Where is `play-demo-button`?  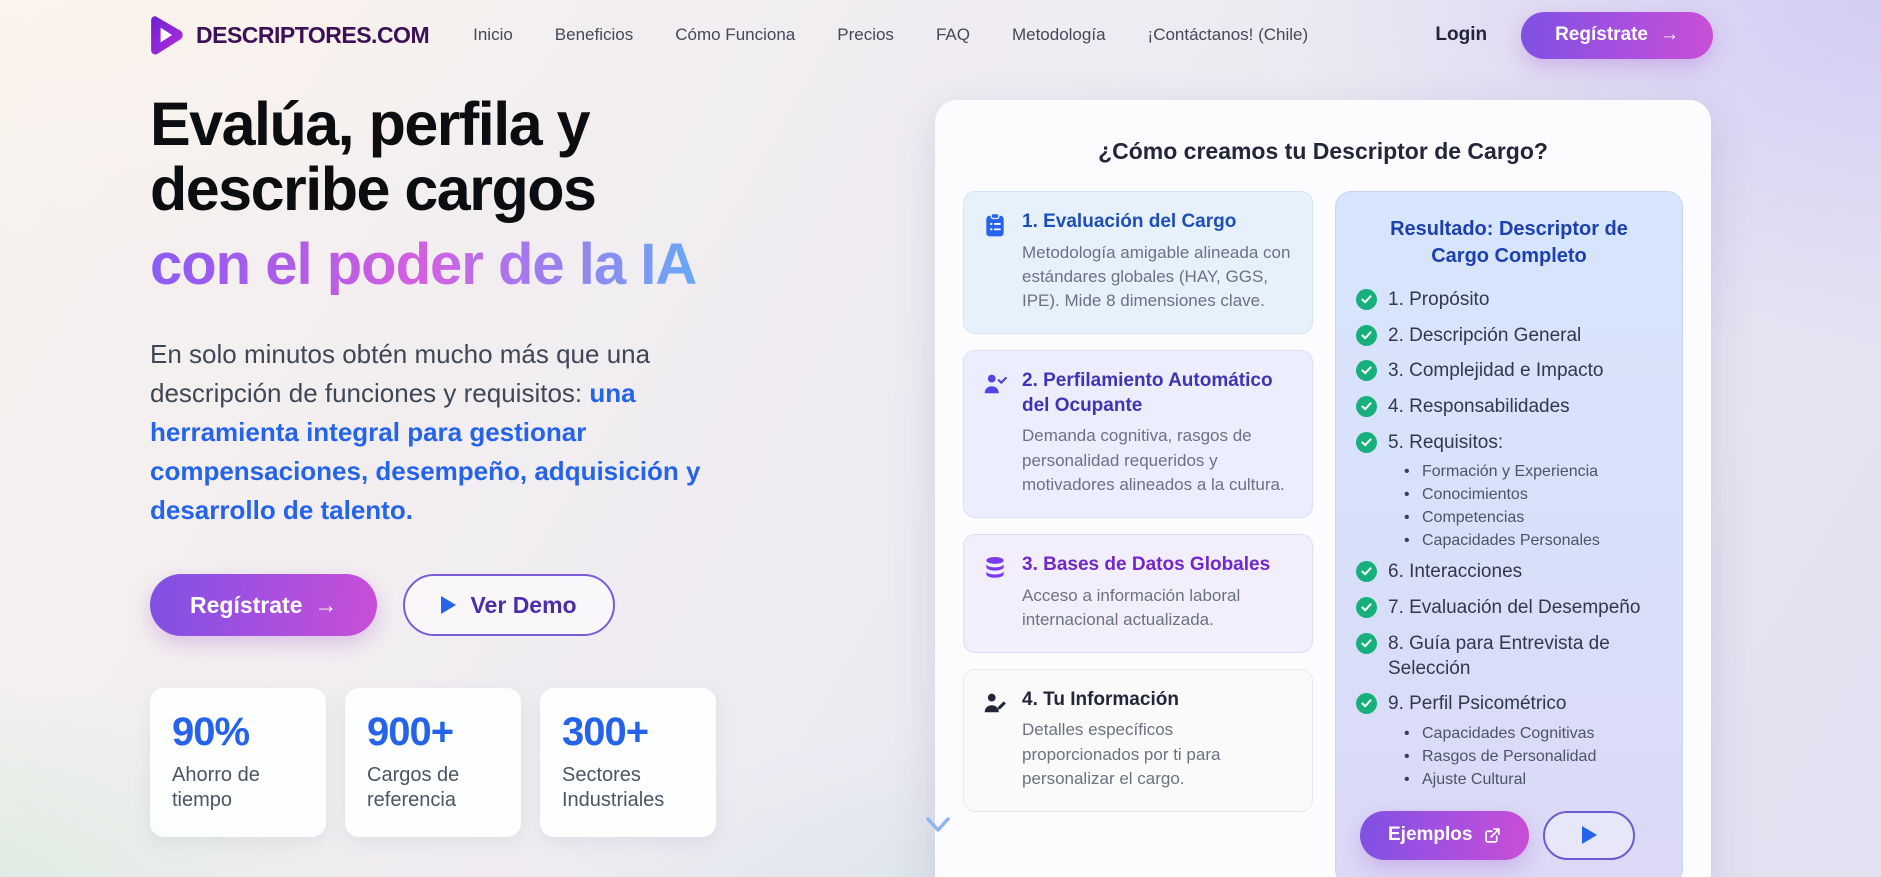
play-demo-button is located at coordinates (1589, 835).